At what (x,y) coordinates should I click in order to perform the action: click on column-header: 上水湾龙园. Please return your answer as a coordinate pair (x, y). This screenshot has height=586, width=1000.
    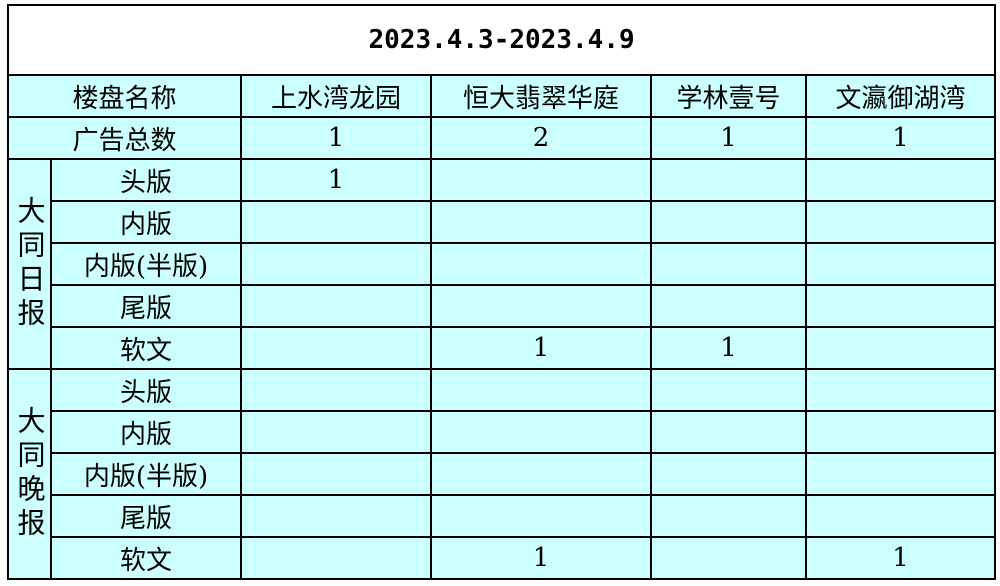
    Looking at the image, I should click on (336, 96).